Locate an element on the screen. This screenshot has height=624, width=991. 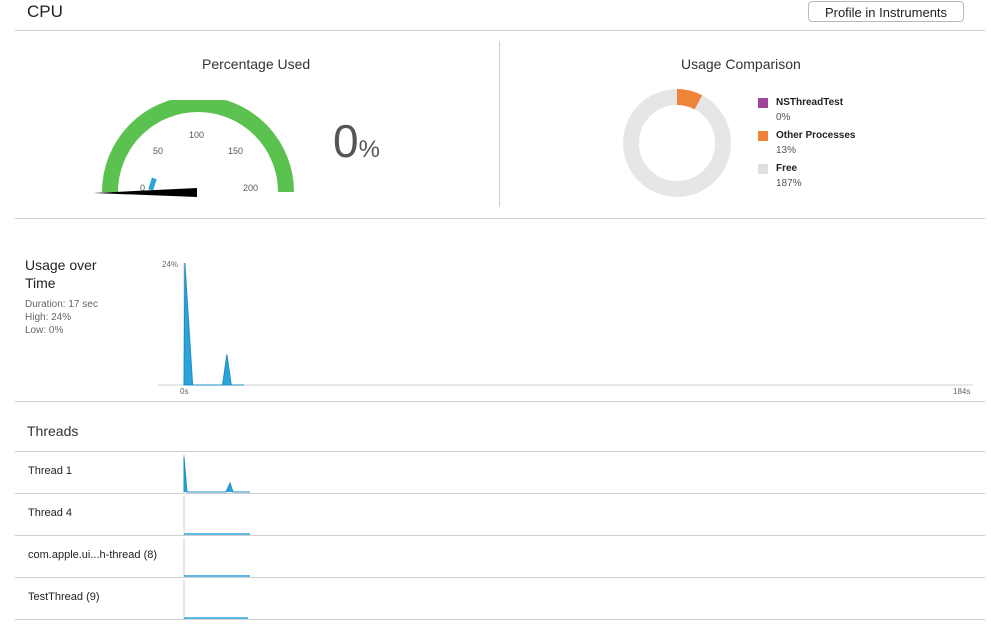
page-title: CPU is located at coordinates (45, 11).